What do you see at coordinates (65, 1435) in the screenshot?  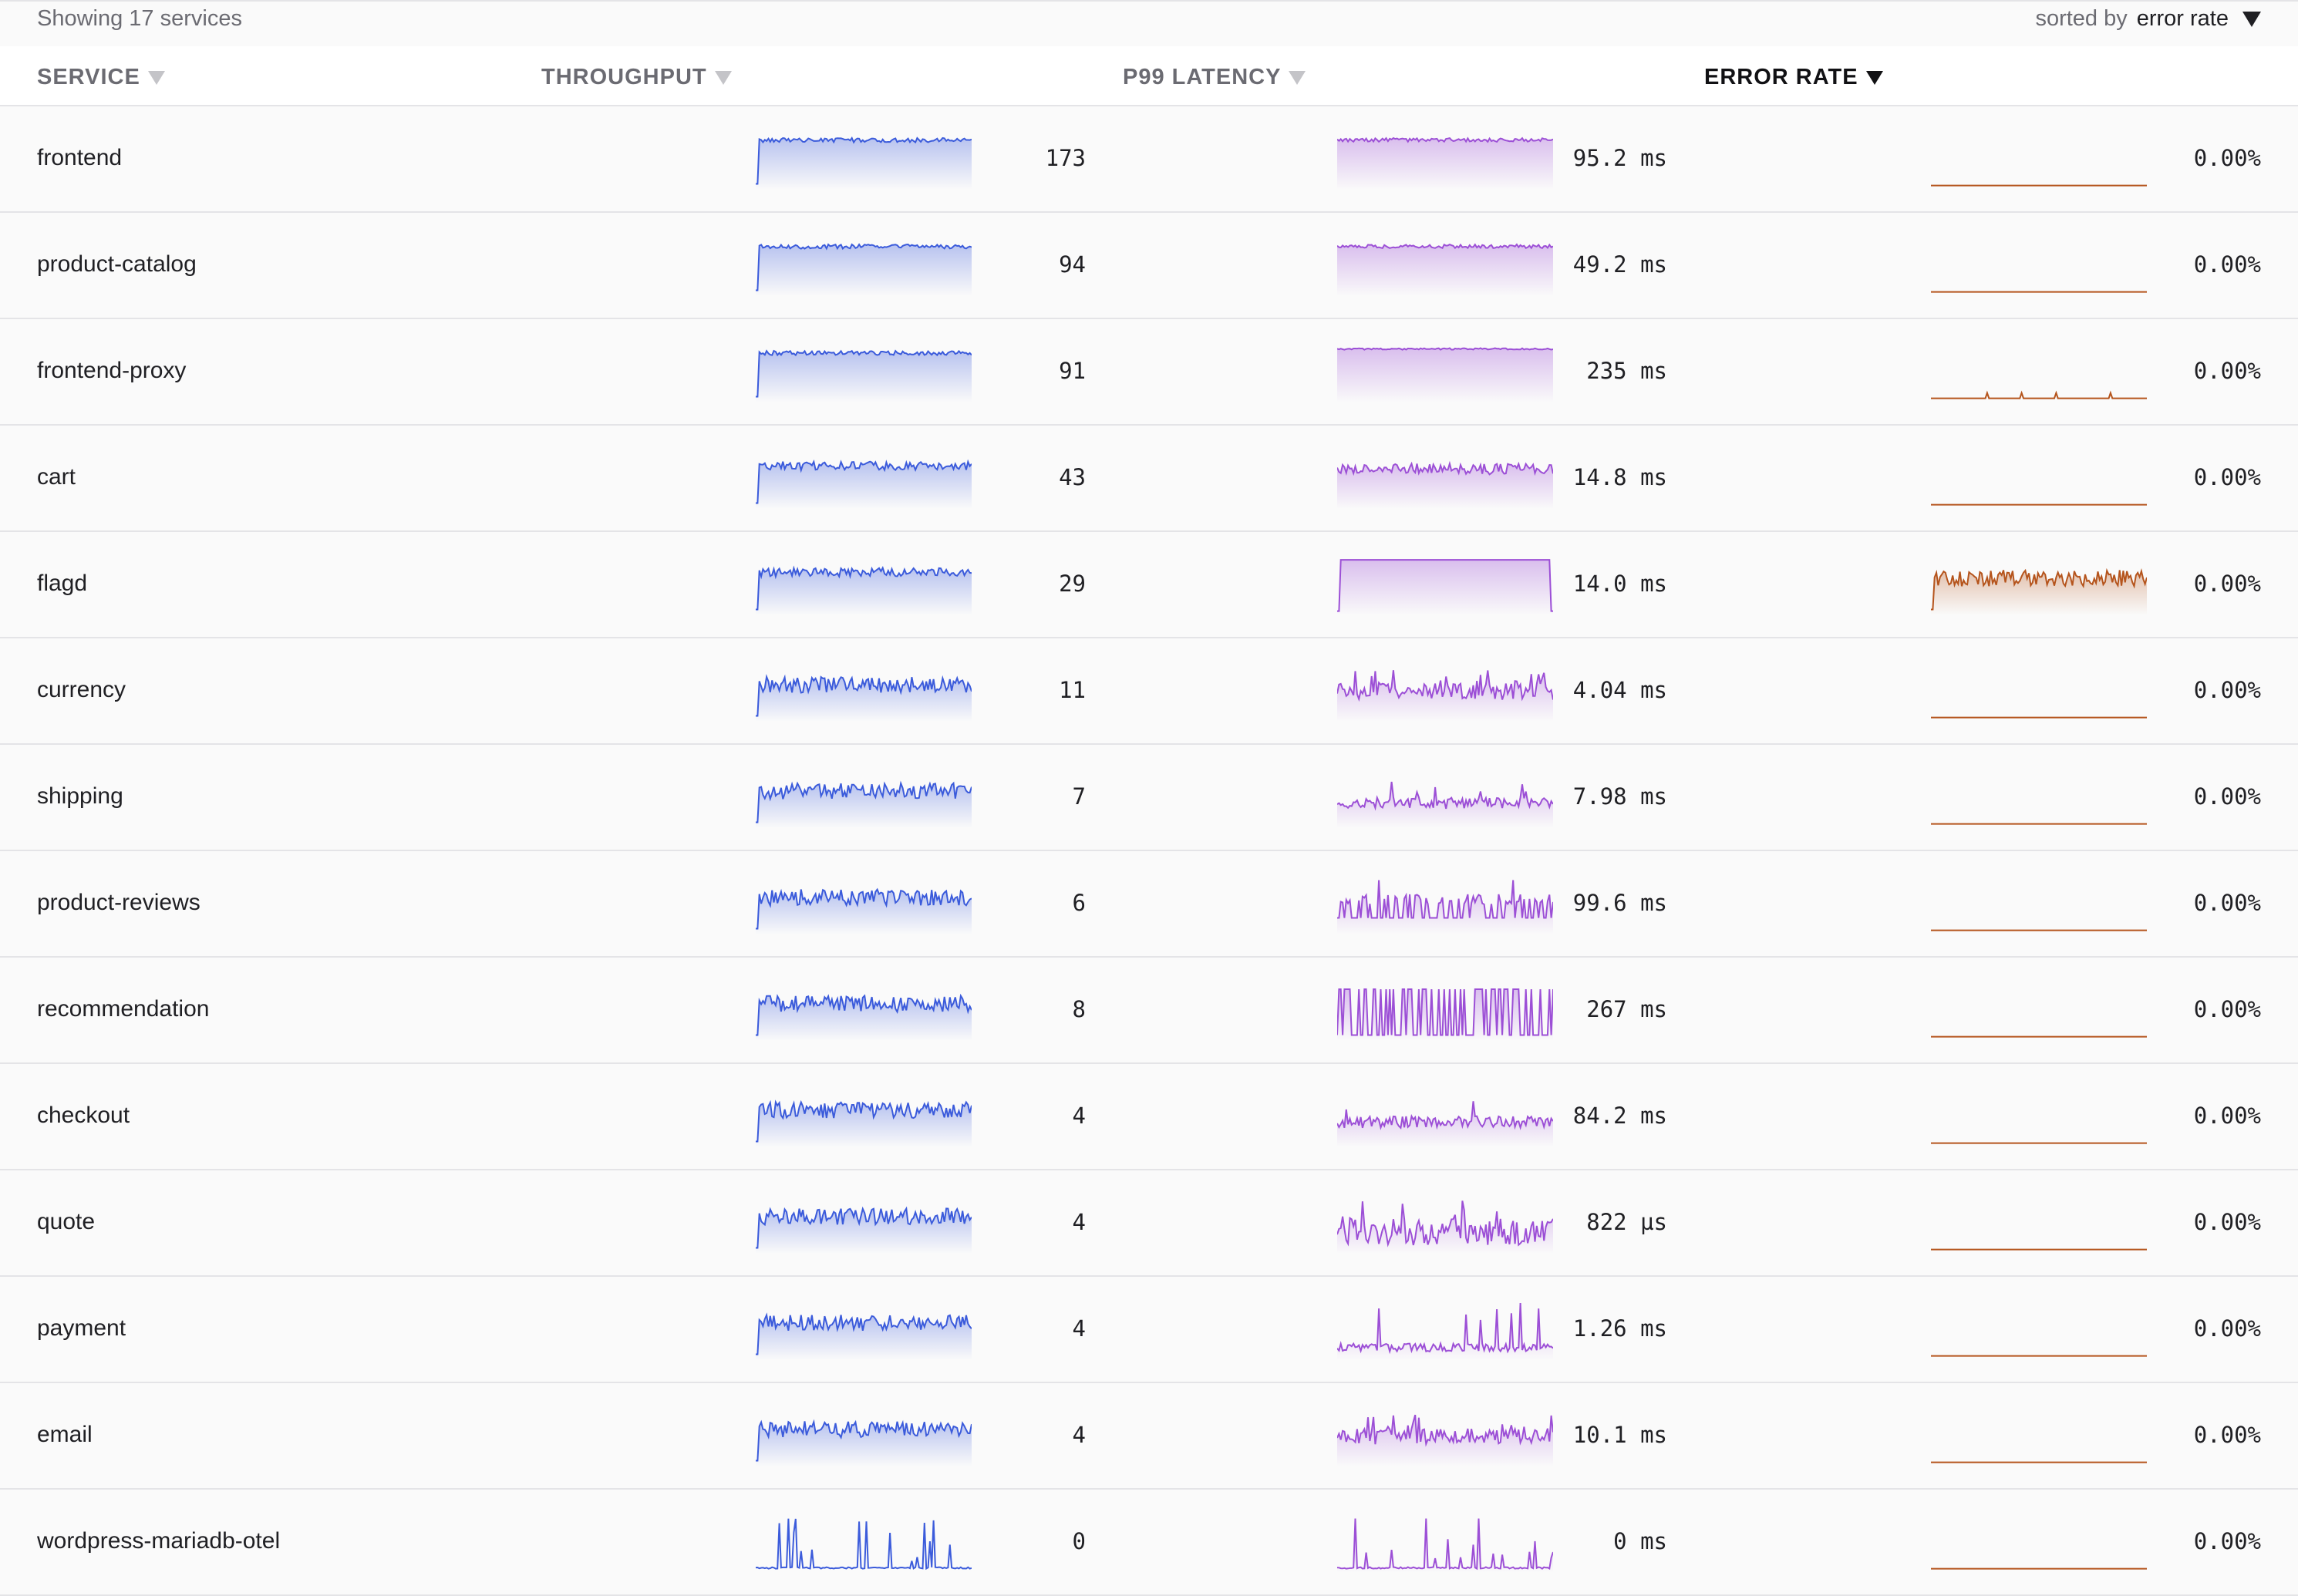 I see `service-name: email` at bounding box center [65, 1435].